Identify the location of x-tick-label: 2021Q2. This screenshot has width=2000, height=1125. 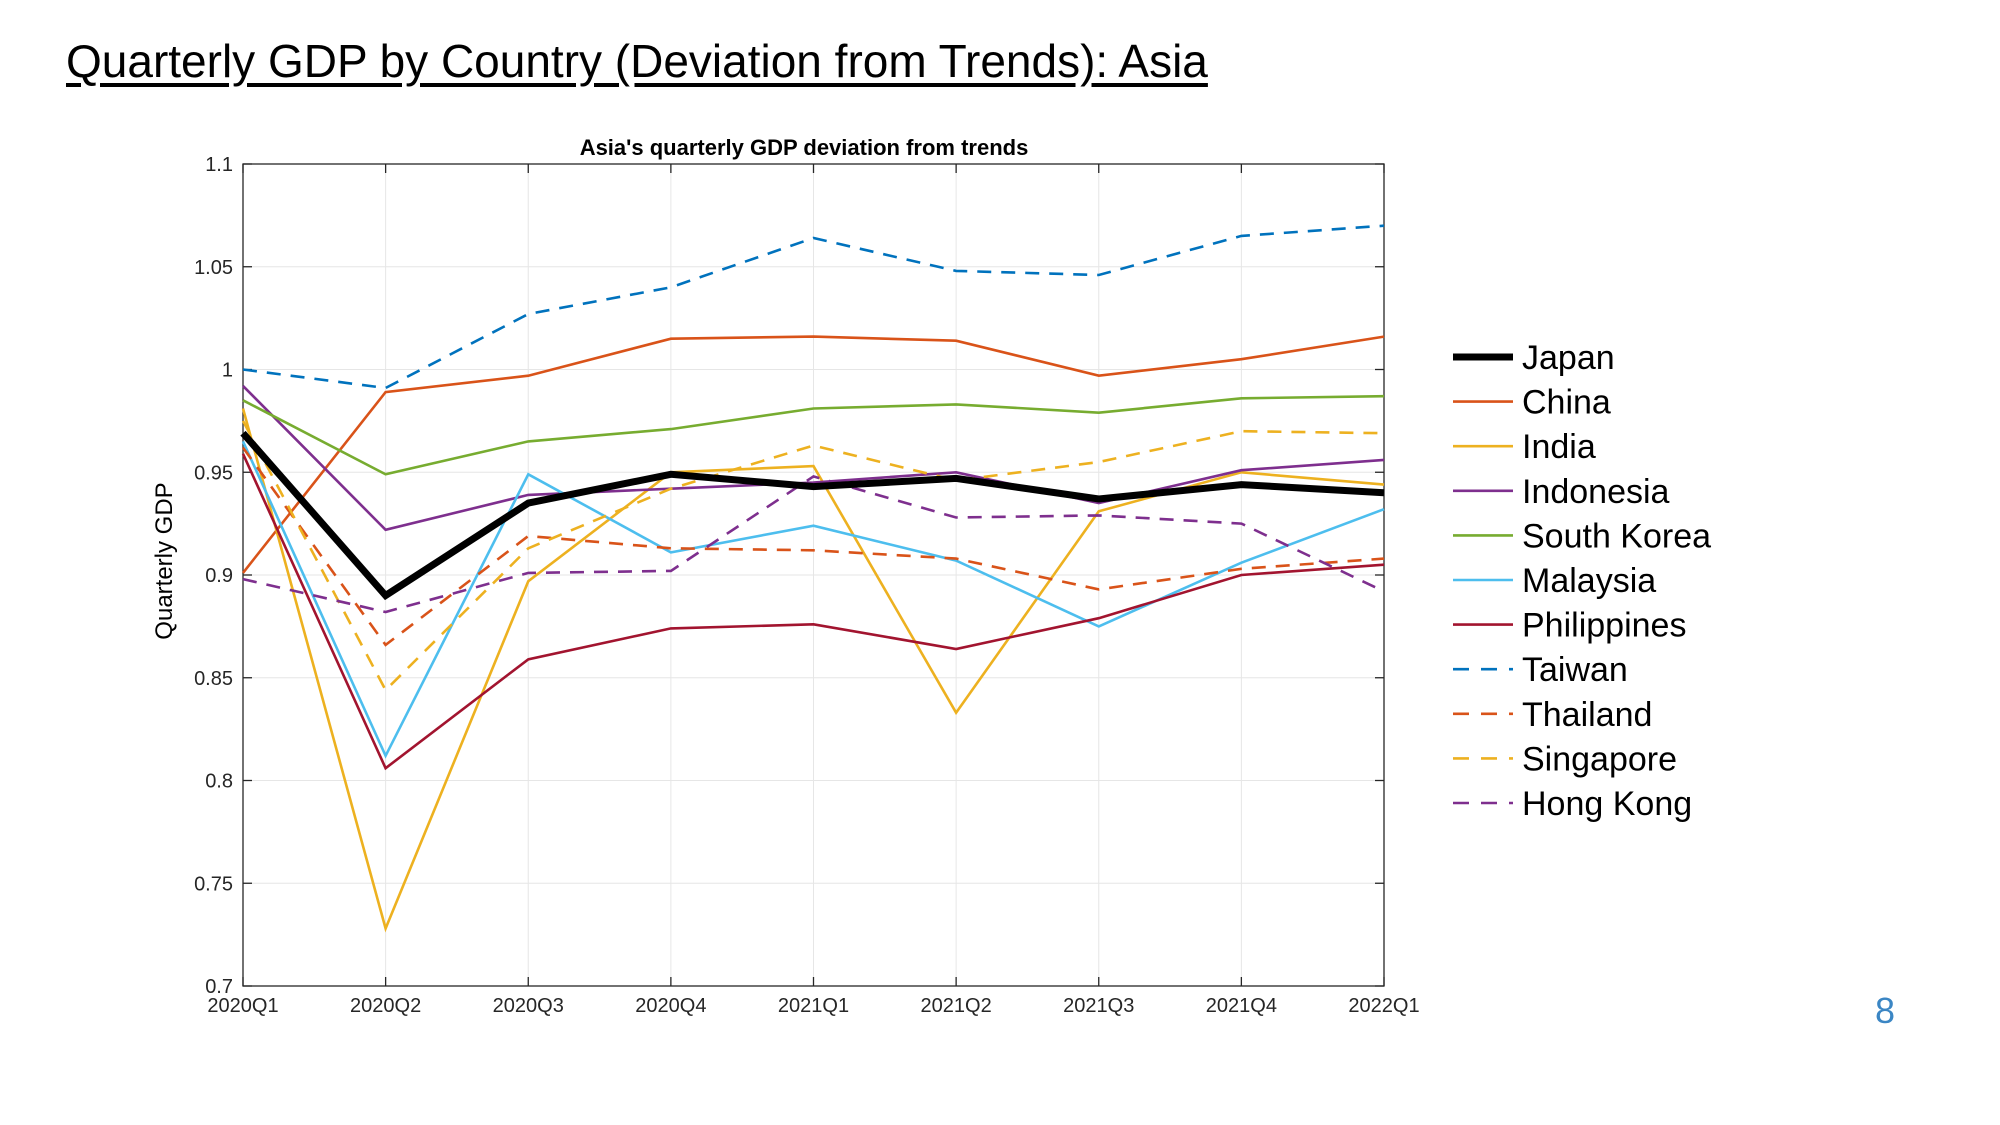
(956, 1006).